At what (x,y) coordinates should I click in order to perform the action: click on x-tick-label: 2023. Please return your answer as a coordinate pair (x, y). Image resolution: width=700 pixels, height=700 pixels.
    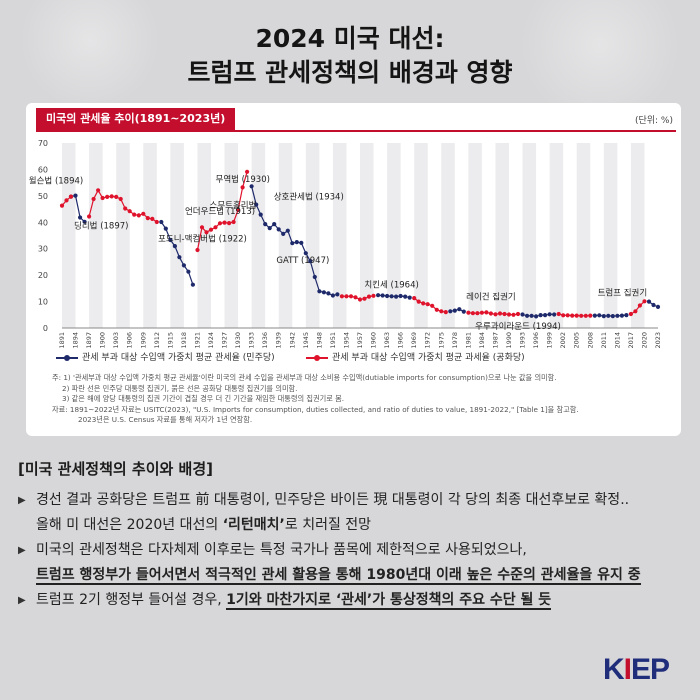
    Looking at the image, I should click on (658, 340).